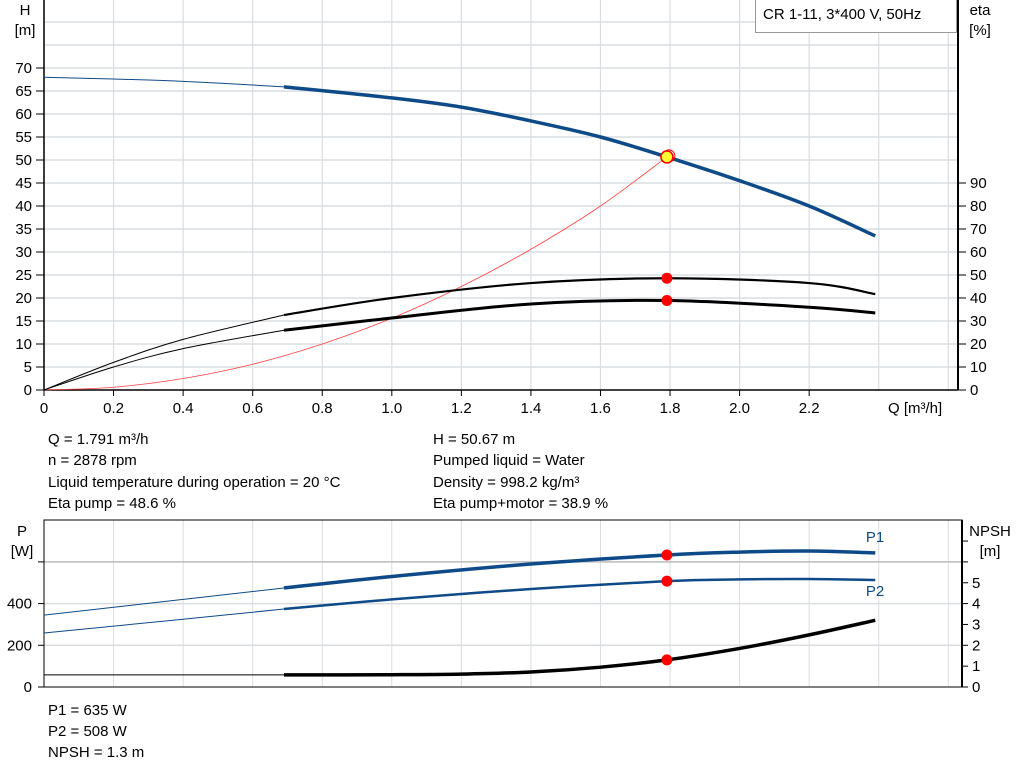  What do you see at coordinates (23, 137) in the screenshot?
I see `y-tick-label: 55` at bounding box center [23, 137].